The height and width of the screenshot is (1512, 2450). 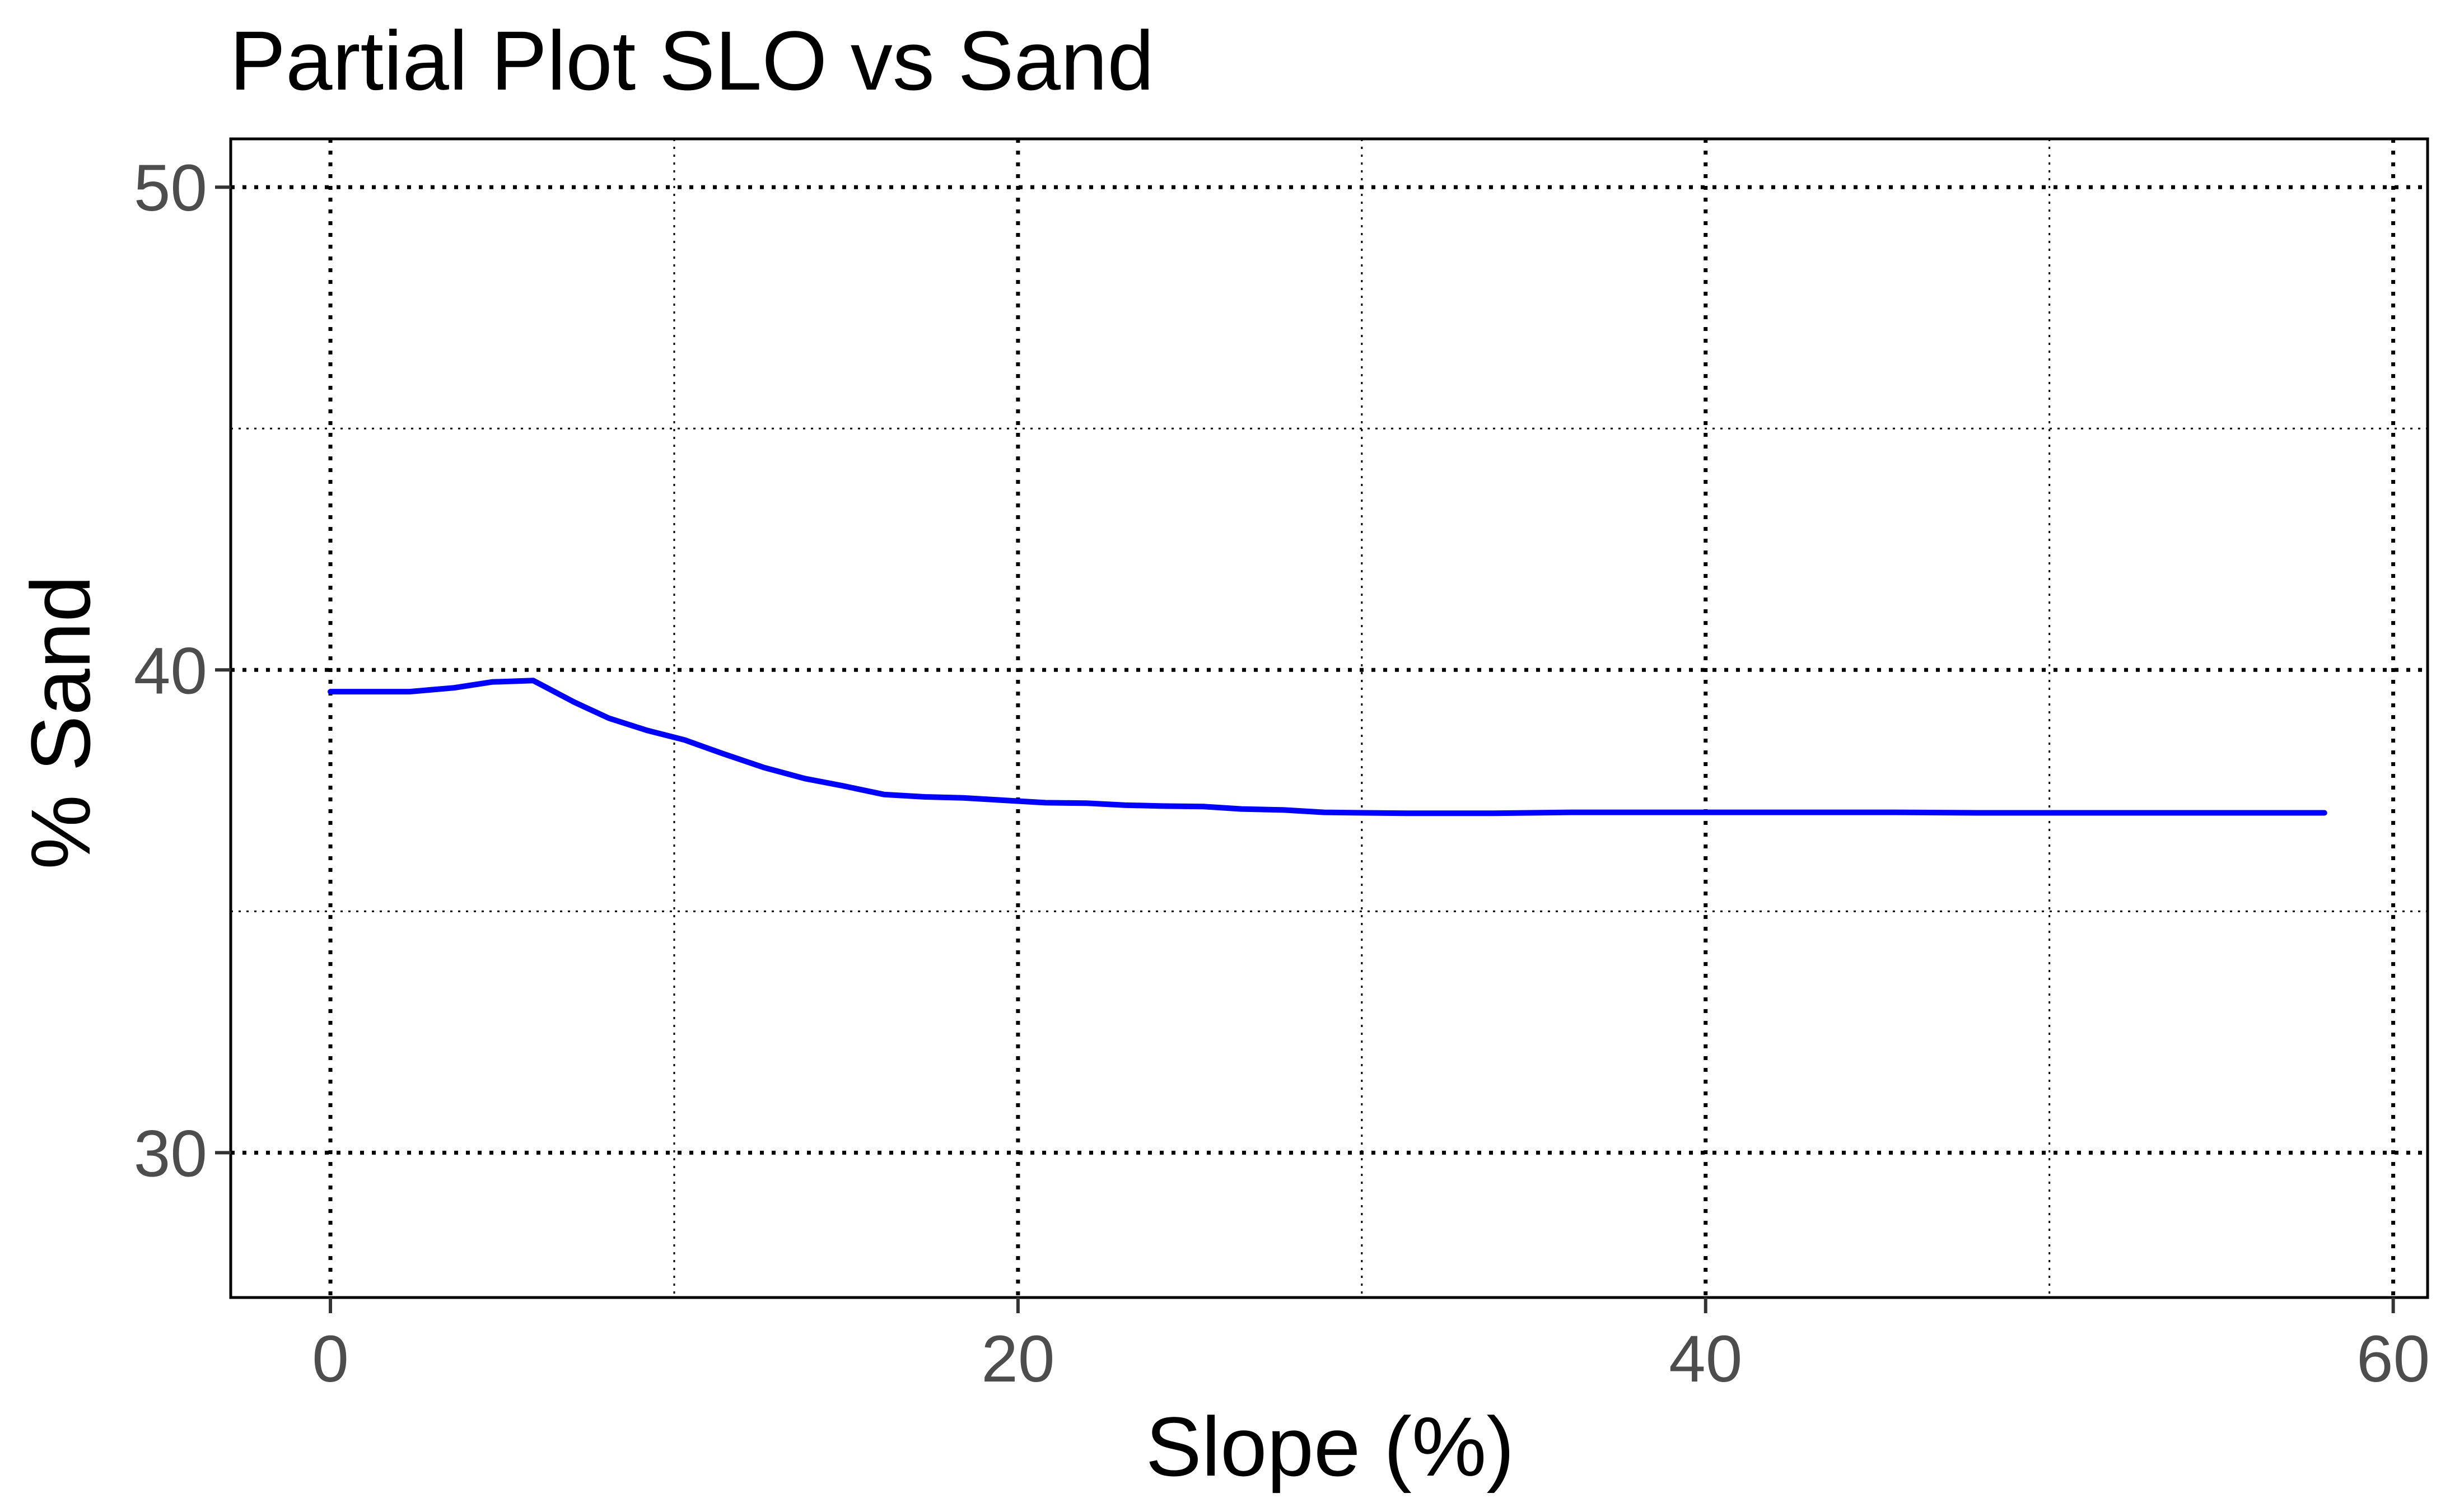 I want to click on chart-title: Partial Plot SLO vs Sand, so click(x=692, y=61).